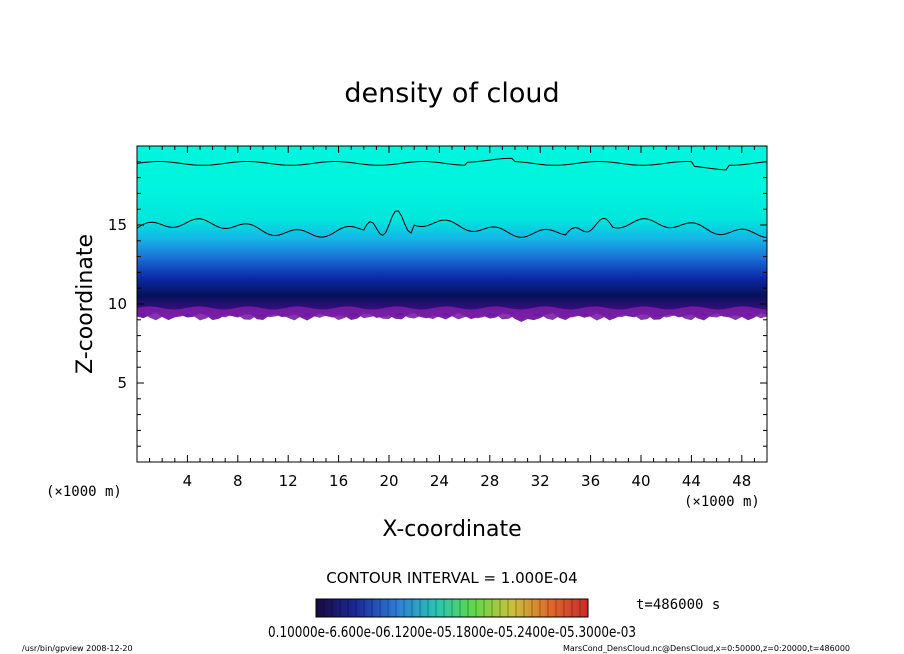  What do you see at coordinates (540, 481) in the screenshot?
I see `x-tick-label: 32` at bounding box center [540, 481].